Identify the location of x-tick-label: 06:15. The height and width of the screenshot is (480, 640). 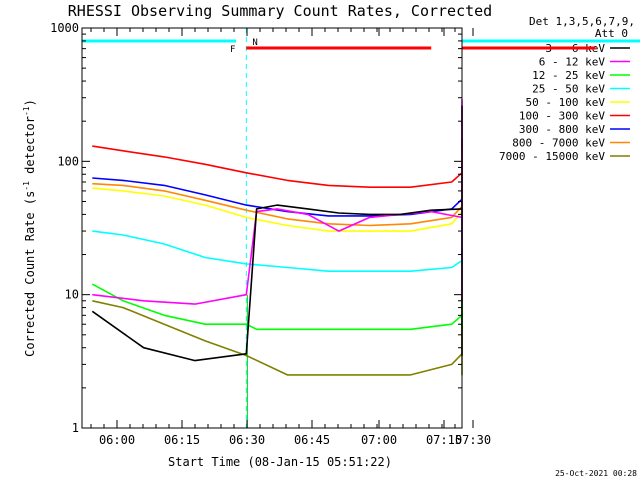
(182, 440).